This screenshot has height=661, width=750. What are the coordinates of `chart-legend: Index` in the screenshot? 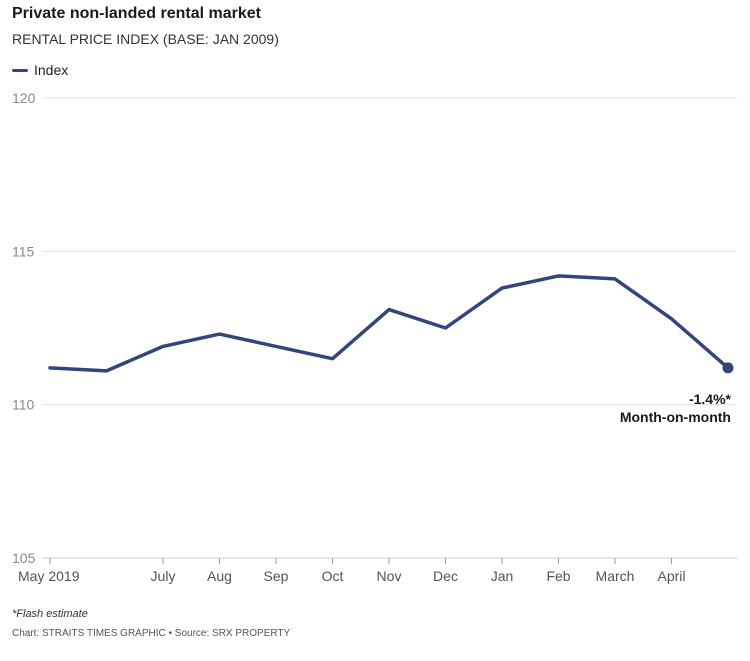 It's located at (40, 70).